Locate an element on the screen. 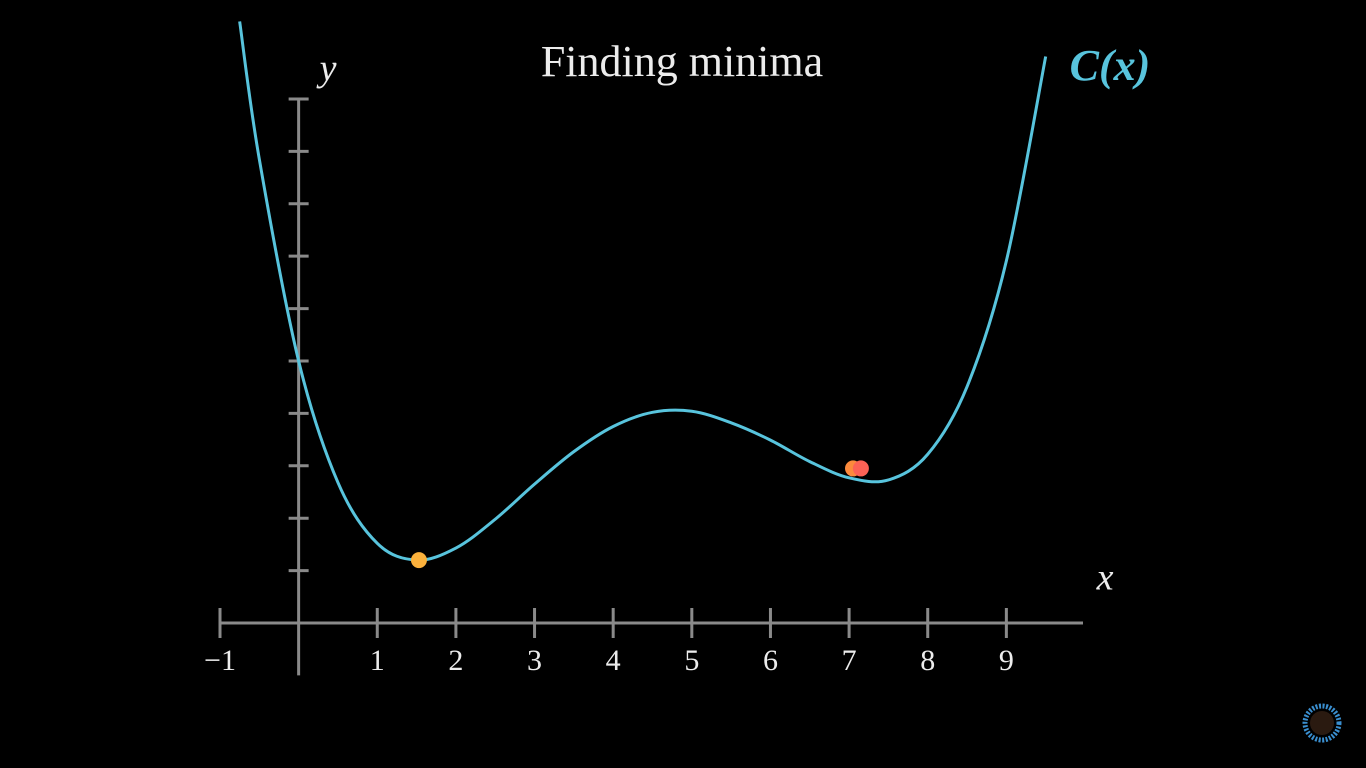  x-axis-label: x is located at coordinates (1105, 578).